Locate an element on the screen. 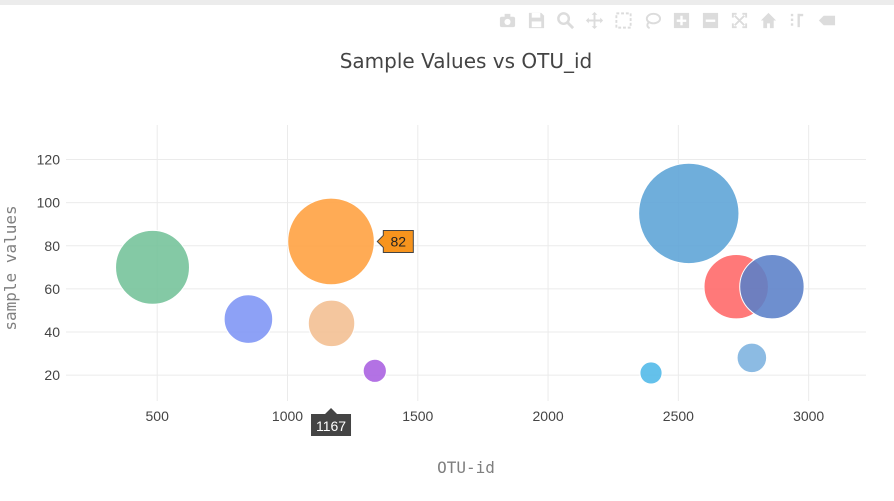  camera-button is located at coordinates (507, 20).